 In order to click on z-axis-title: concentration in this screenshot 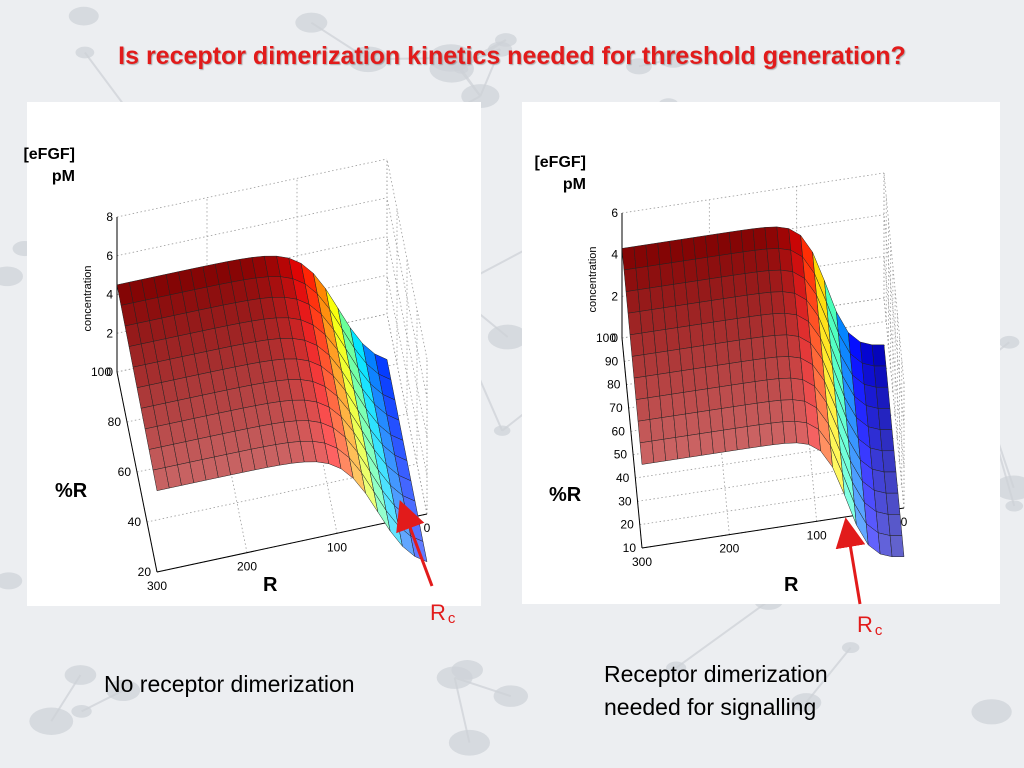, I will do `click(88, 298)`.